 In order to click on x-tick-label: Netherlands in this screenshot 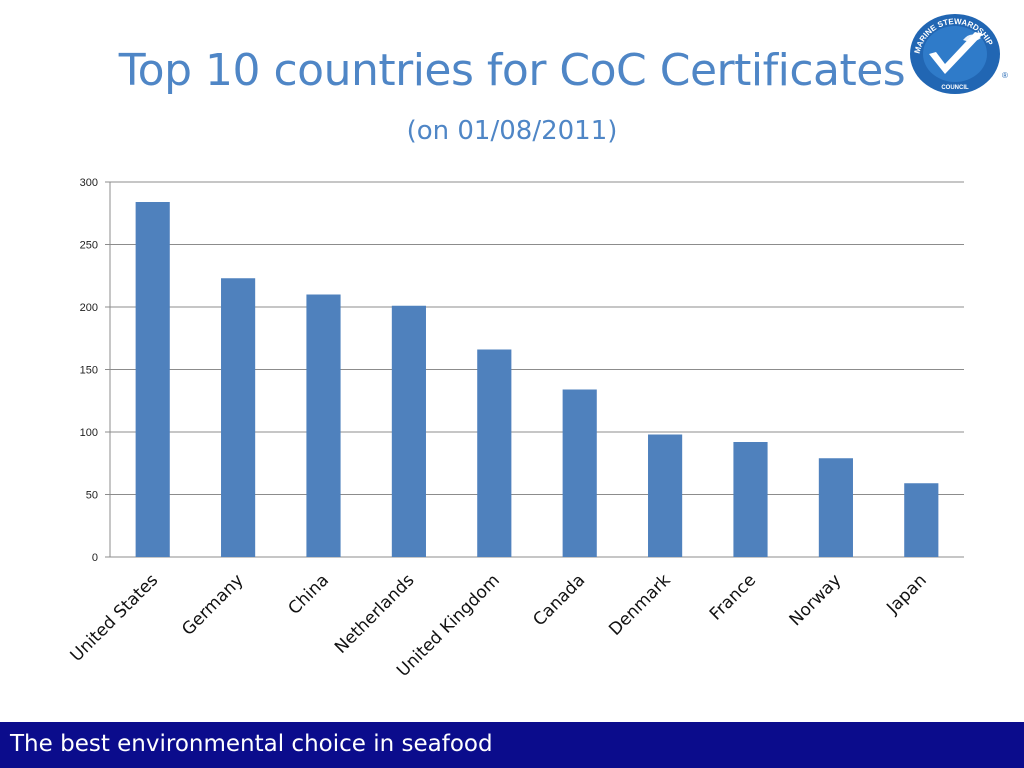, I will do `click(375, 614)`.